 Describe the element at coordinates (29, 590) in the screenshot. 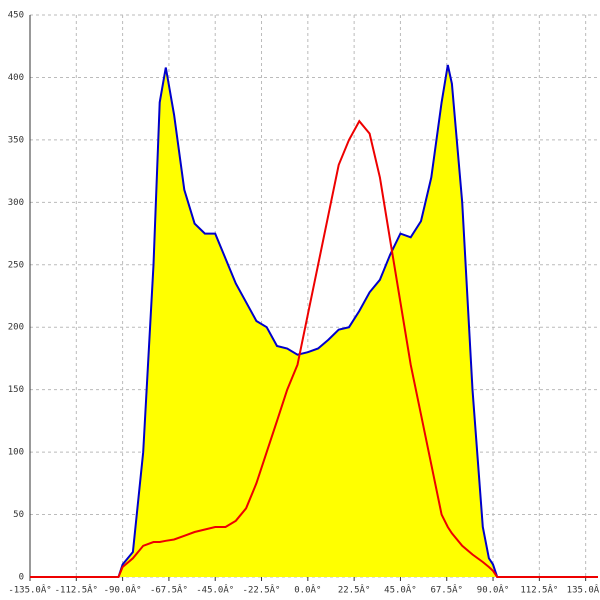

I see `x-tick-label: -135.0Â°` at that location.